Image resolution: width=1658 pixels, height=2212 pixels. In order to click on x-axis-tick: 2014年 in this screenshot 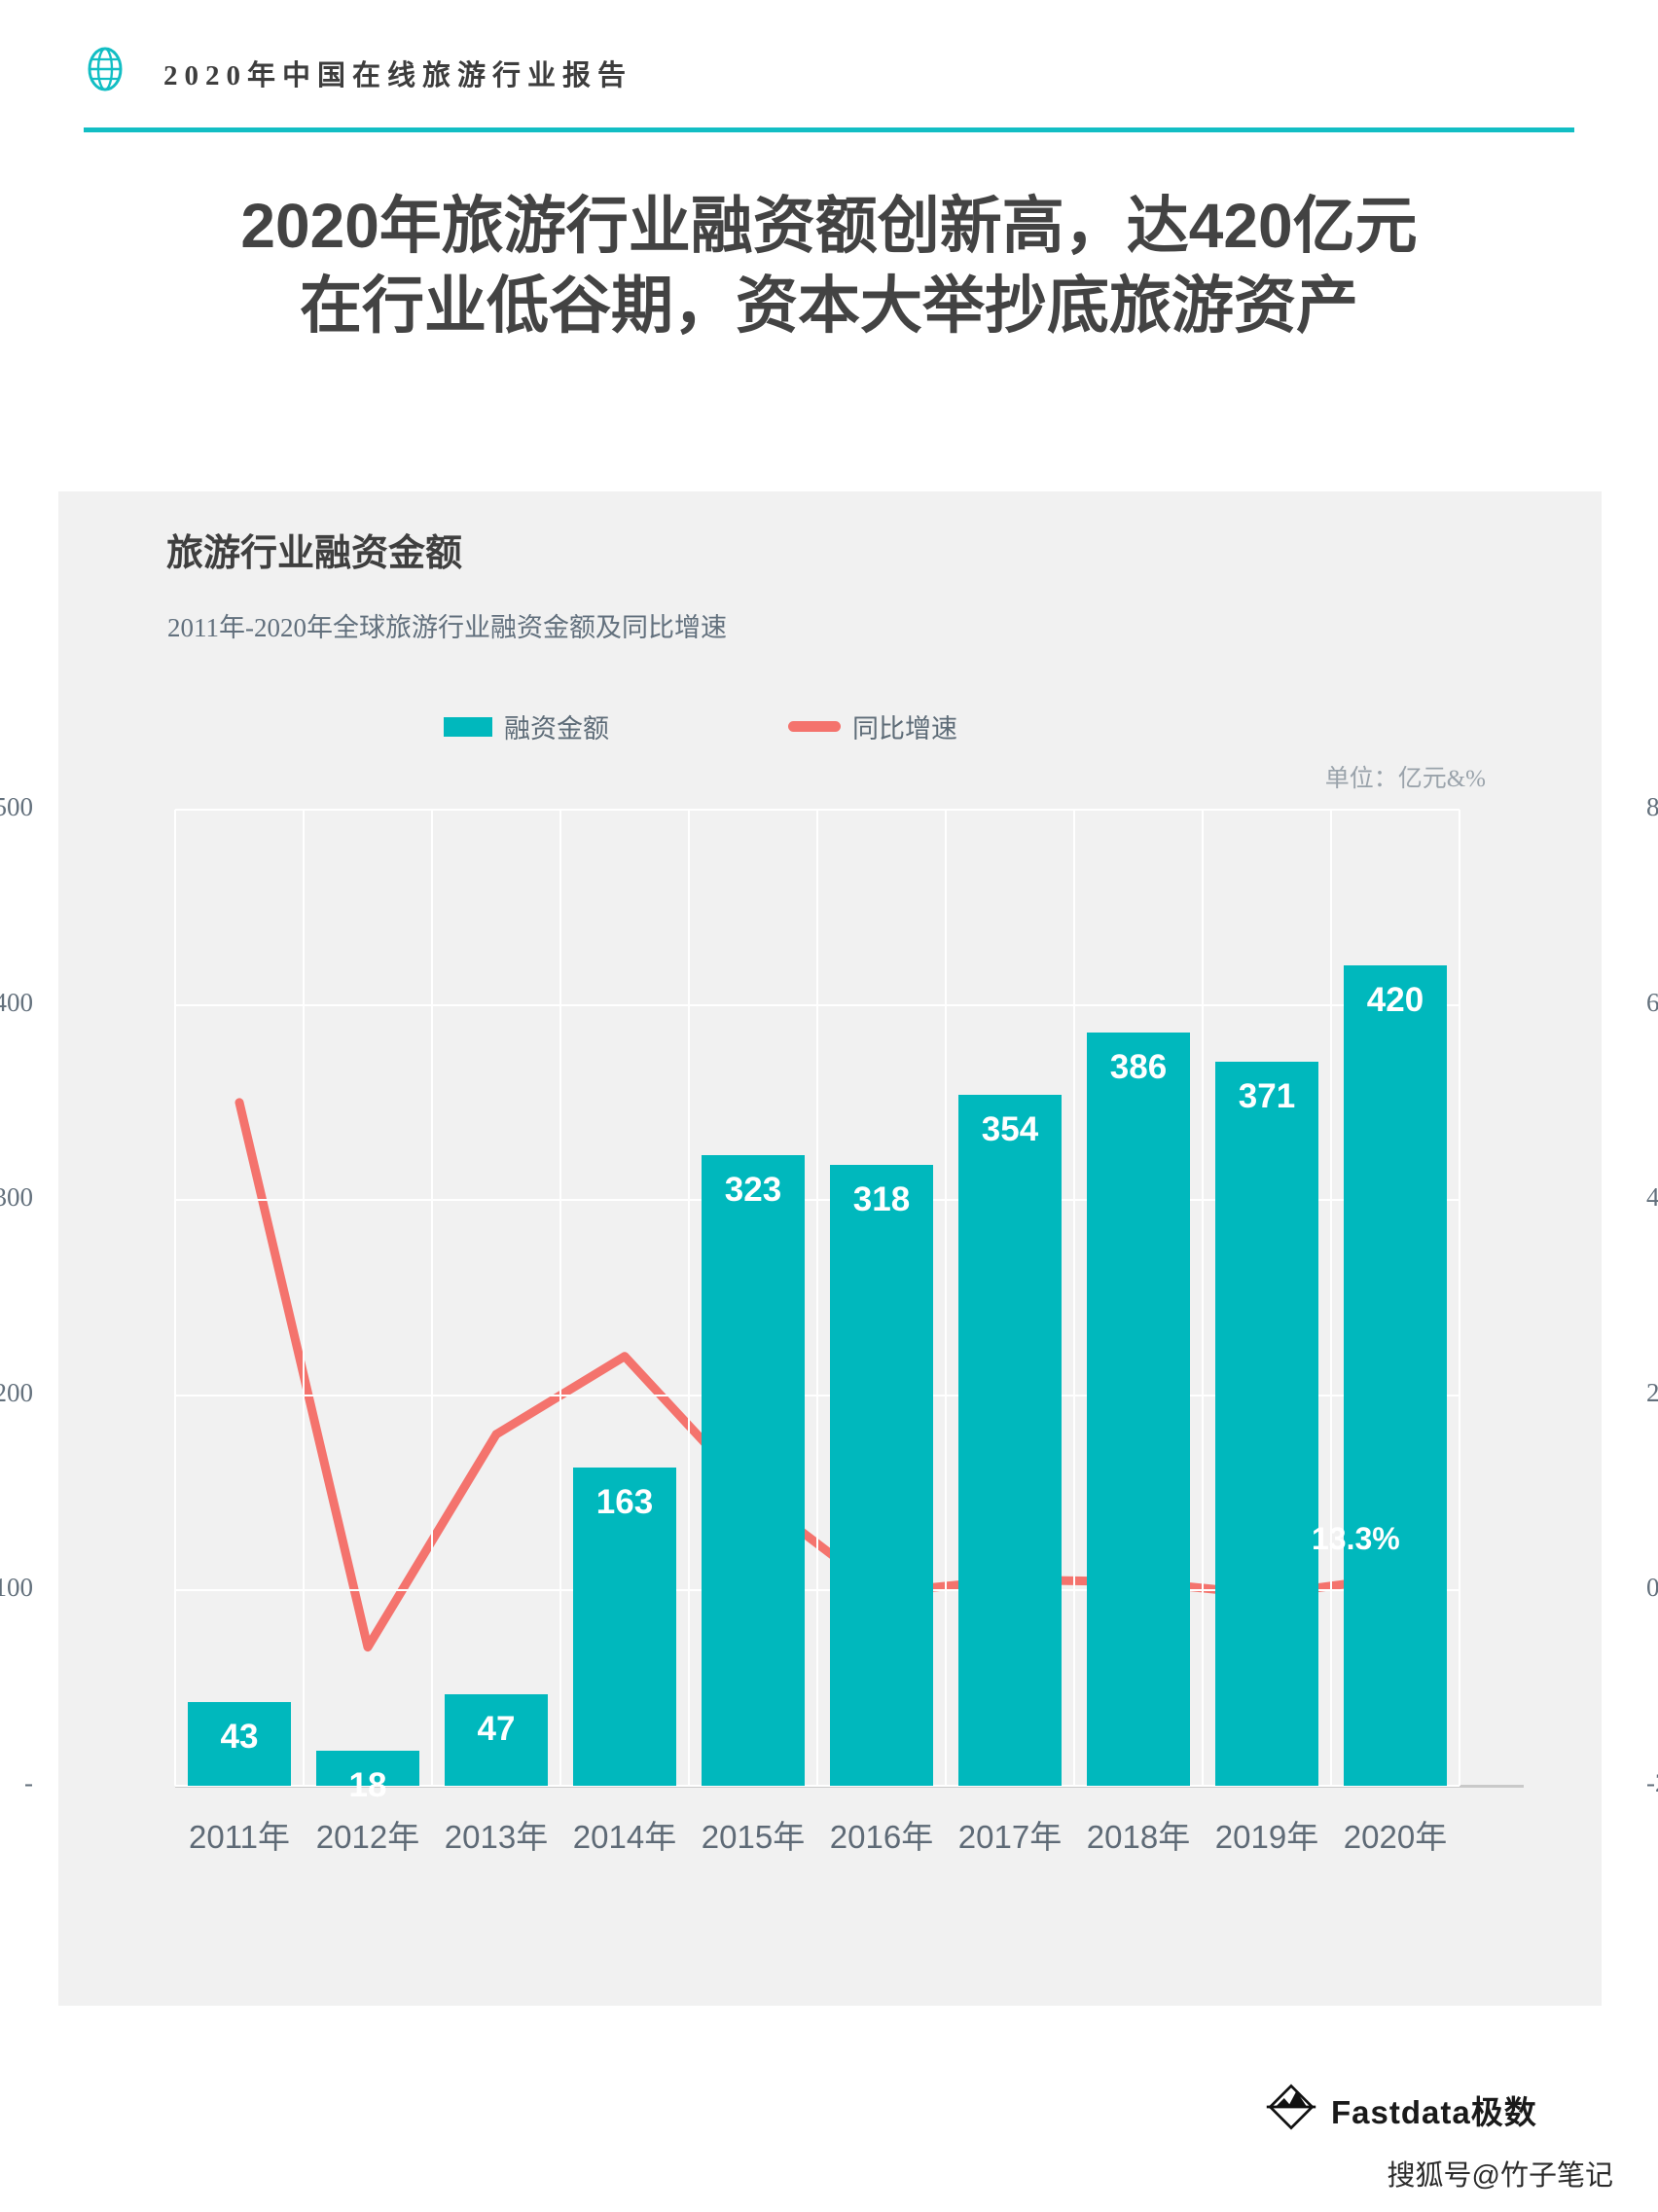, I will do `click(624, 1837)`.